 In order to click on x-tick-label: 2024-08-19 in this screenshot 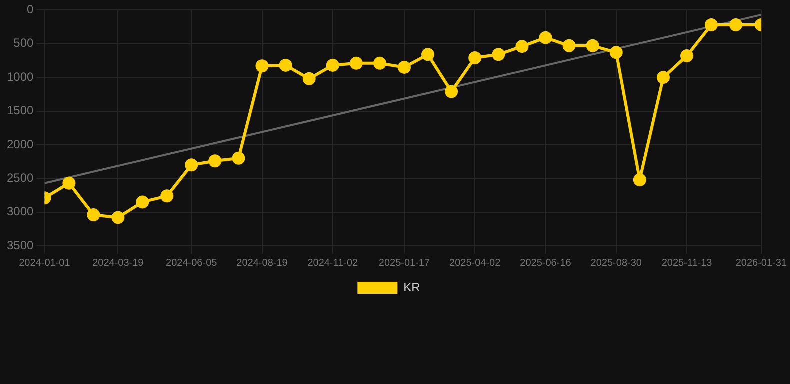, I will do `click(262, 263)`.